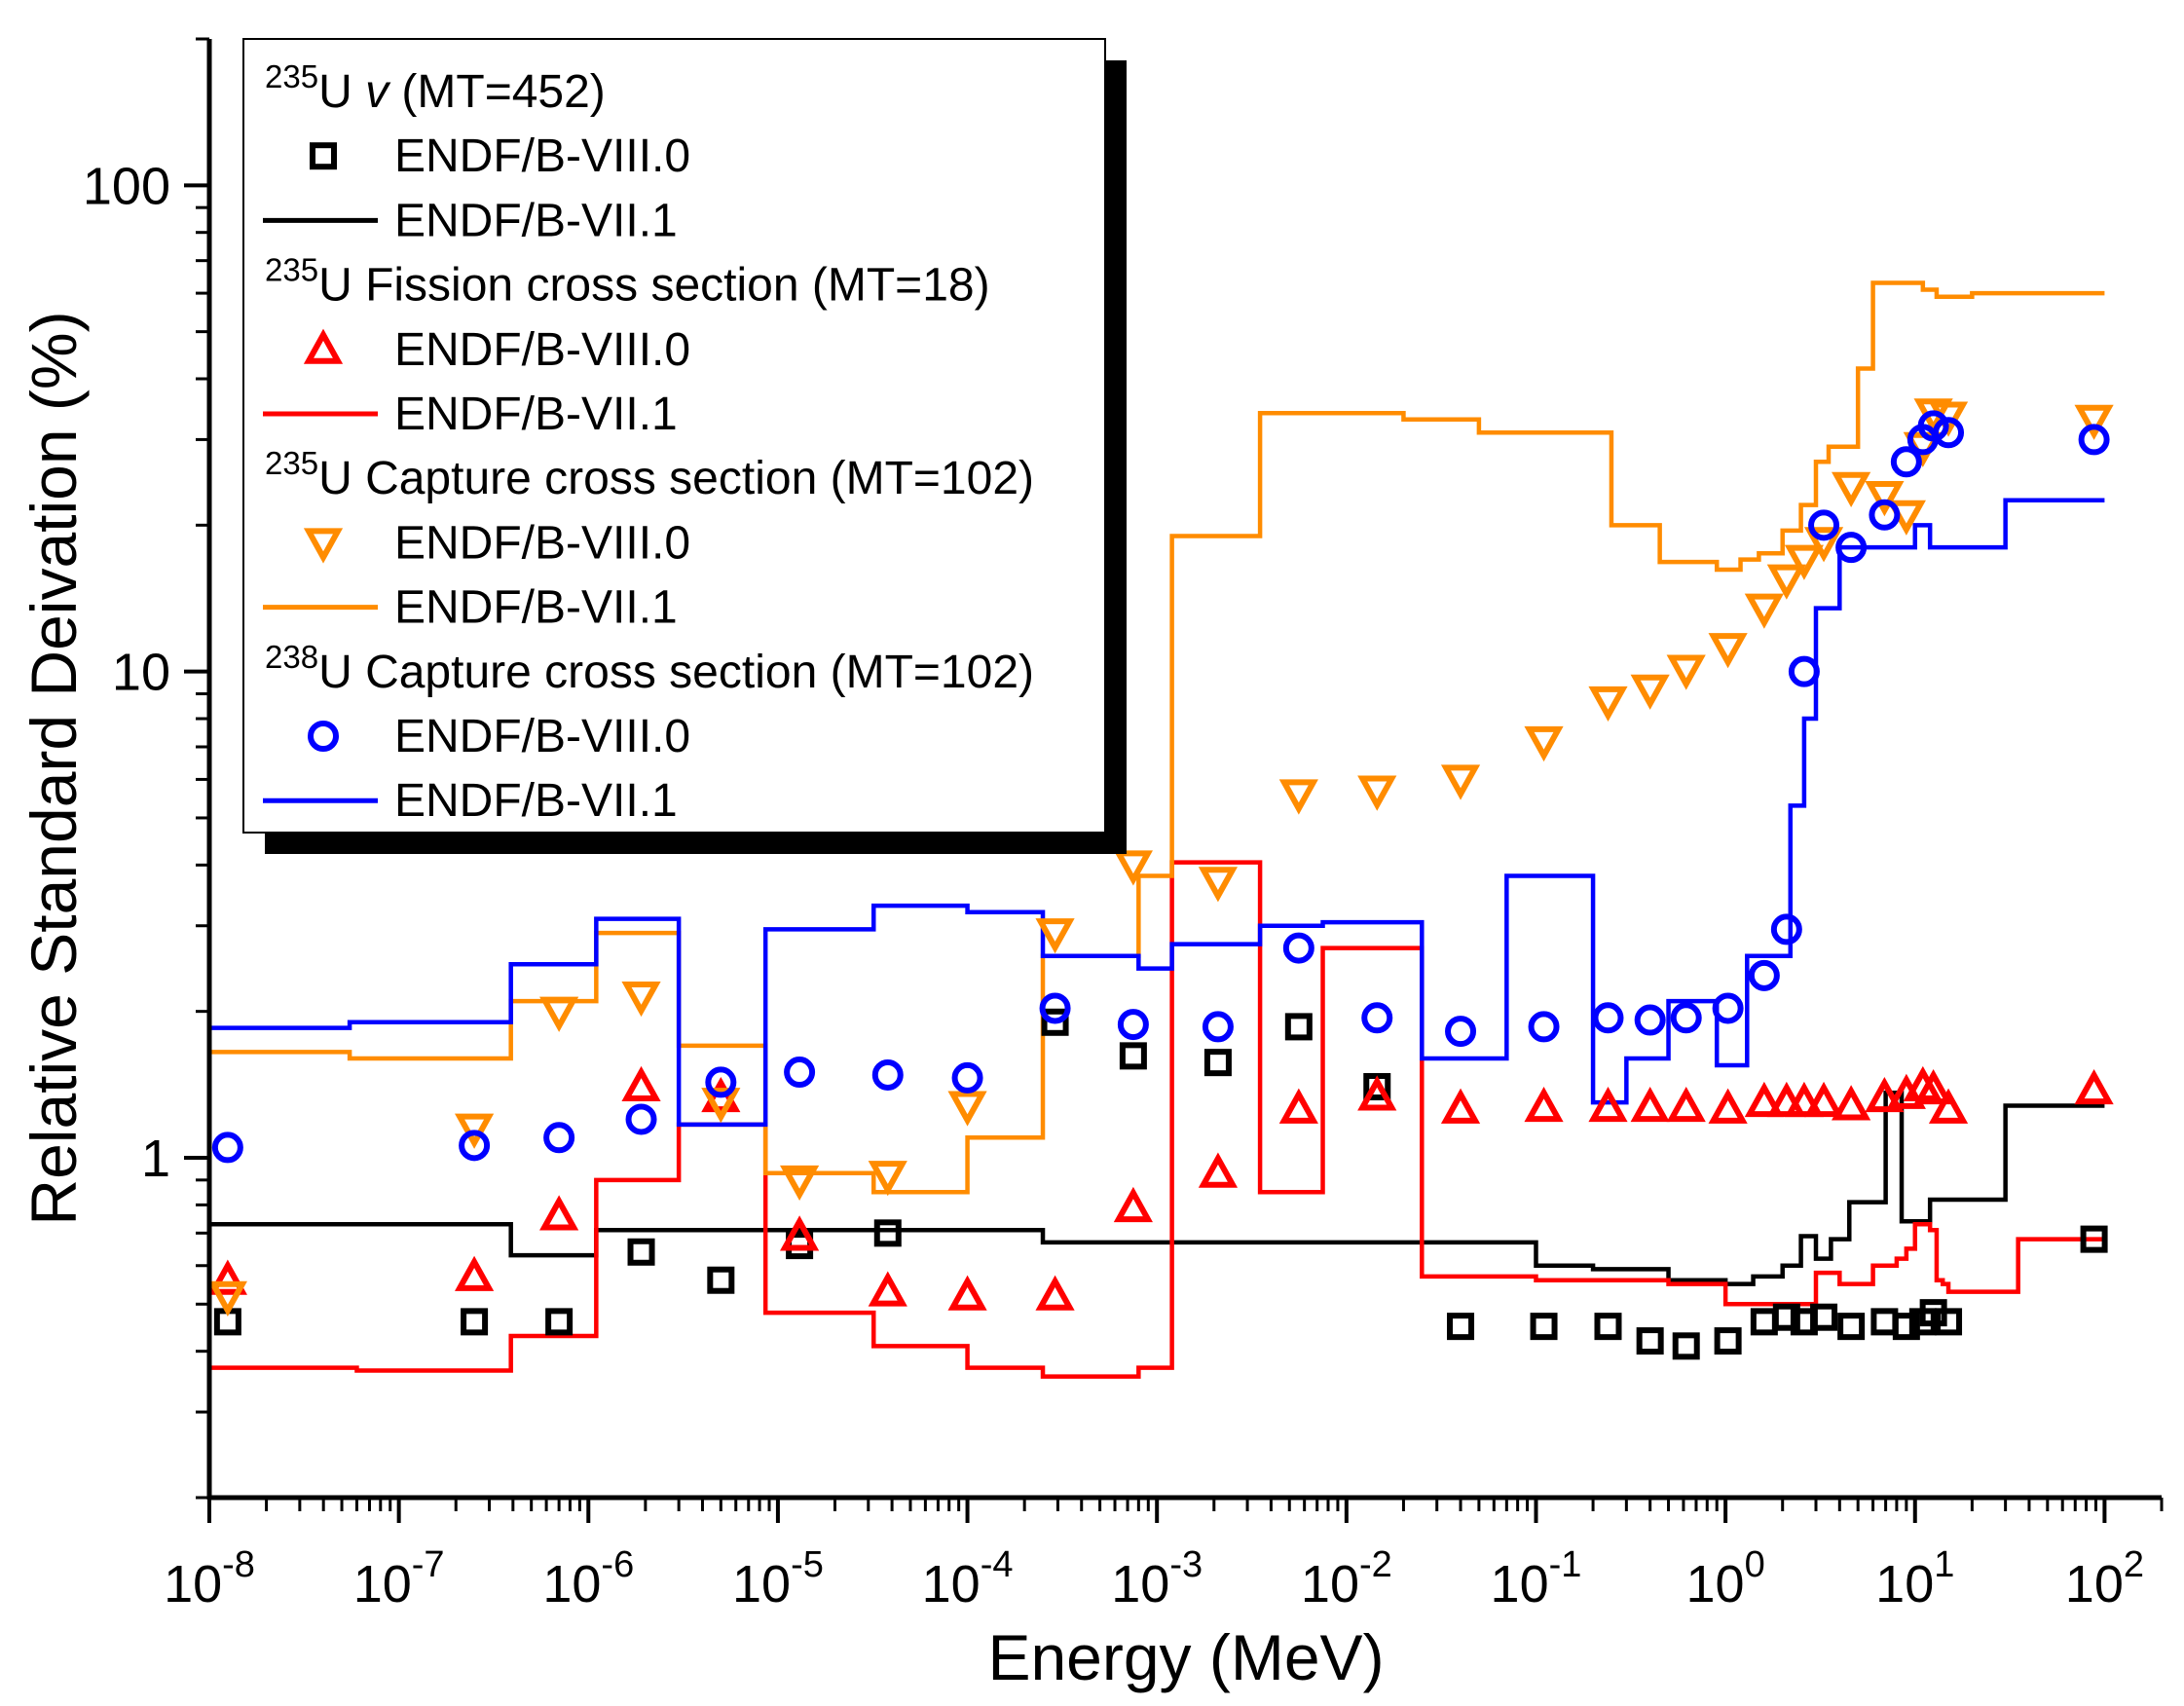 The image size is (2184, 1706). What do you see at coordinates (399, 1579) in the screenshot?
I see `x-tick-label: 10⁻⁷` at bounding box center [399, 1579].